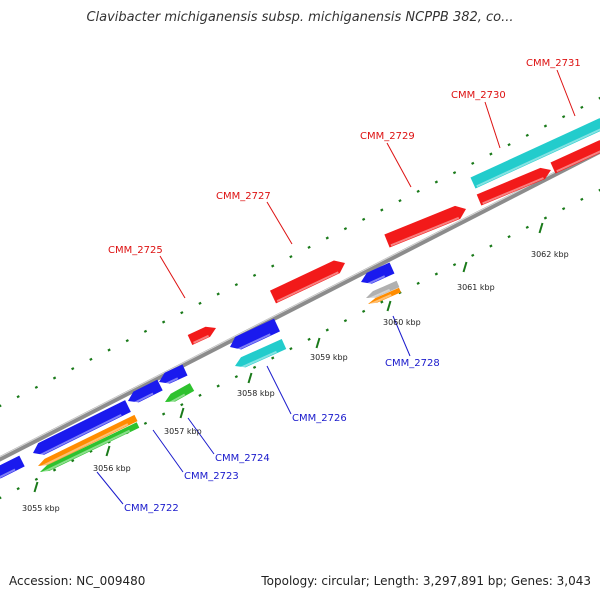 This screenshot has width=600, height=600. Describe the element at coordinates (478, 95) in the screenshot. I see `gene-label: CMM_2730` at that location.